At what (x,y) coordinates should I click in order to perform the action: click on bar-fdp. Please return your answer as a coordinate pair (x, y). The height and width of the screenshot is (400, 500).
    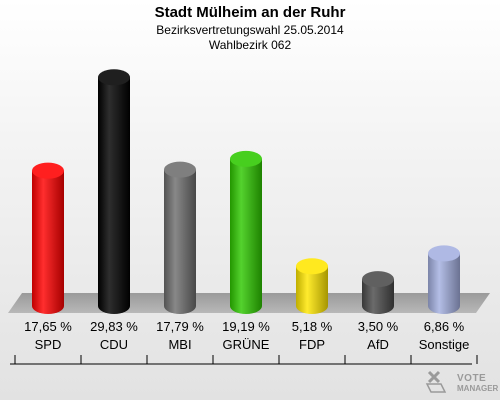
    Looking at the image, I should click on (312, 286).